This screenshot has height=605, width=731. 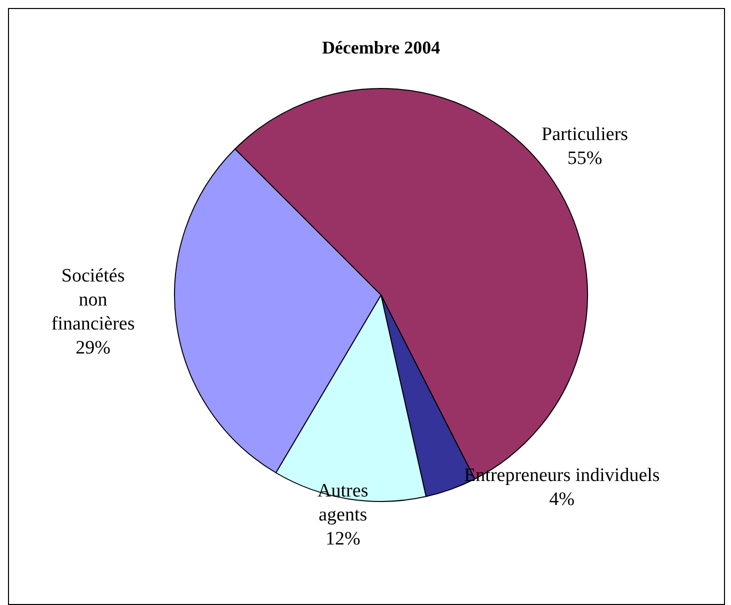 What do you see at coordinates (93, 348) in the screenshot?
I see `data-label: 29%` at bounding box center [93, 348].